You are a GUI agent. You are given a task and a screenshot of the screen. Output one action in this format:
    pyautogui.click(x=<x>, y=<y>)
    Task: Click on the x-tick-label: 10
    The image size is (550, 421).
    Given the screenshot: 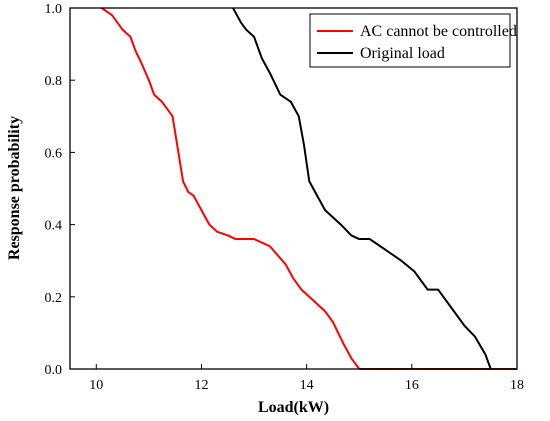 What is the action you would take?
    pyautogui.click(x=96, y=385)
    